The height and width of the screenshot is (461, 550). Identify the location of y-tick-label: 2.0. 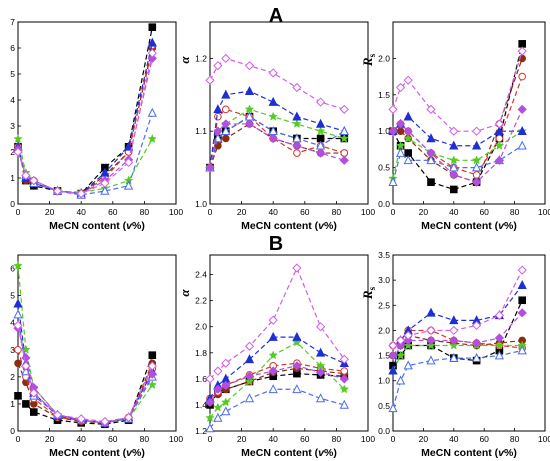
(201, 327).